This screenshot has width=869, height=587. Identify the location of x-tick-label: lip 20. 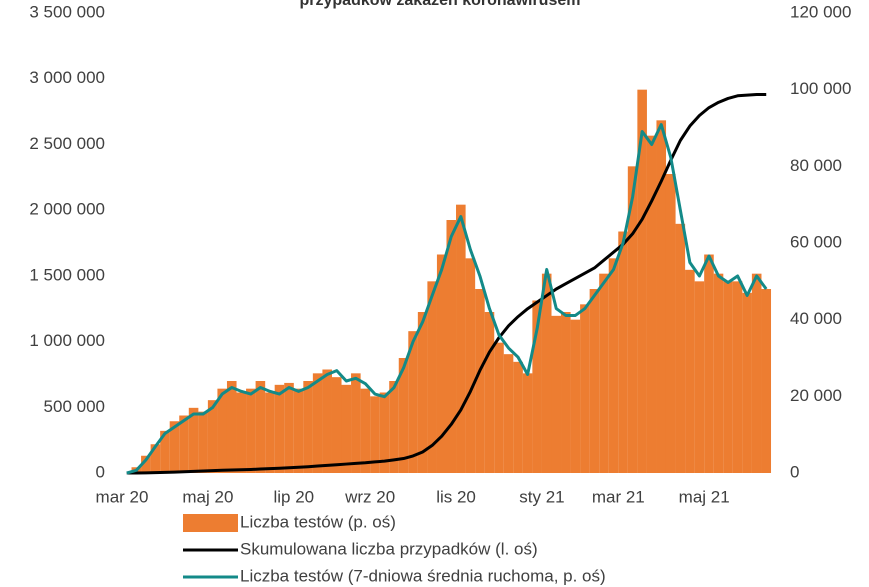
(293, 496).